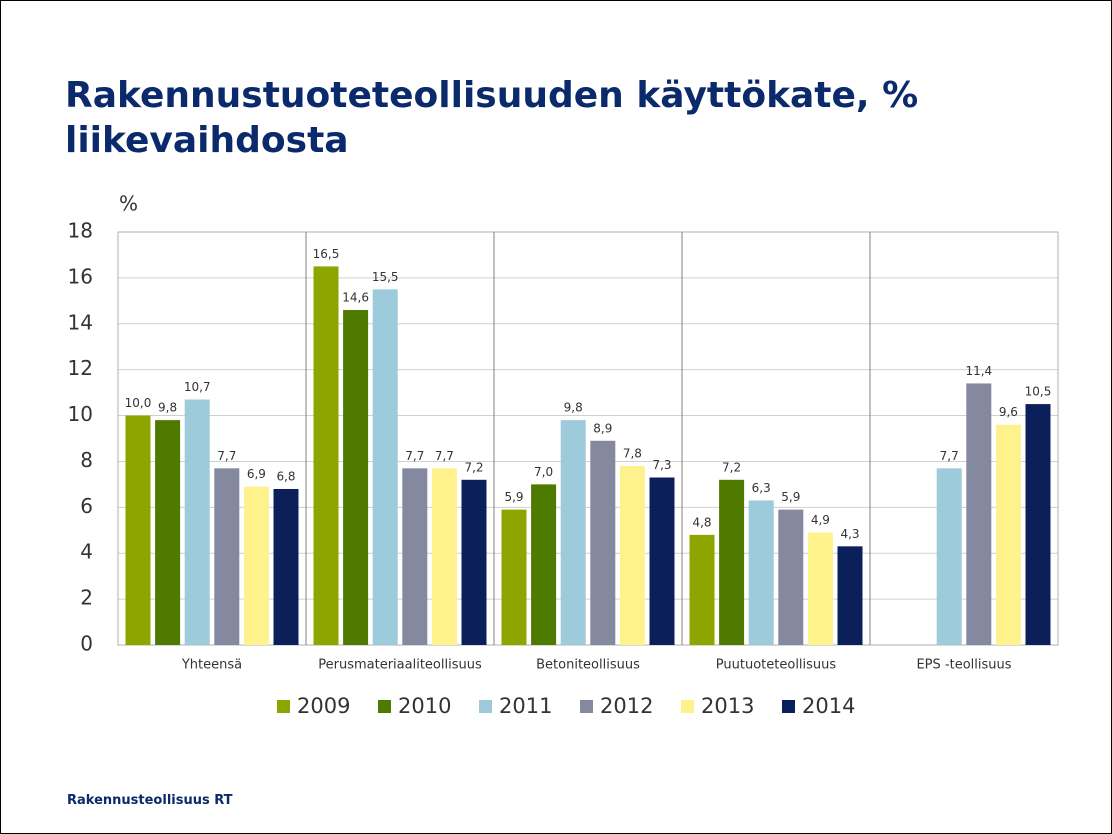 This screenshot has width=1112, height=834. Describe the element at coordinates (963, 665) in the screenshot. I see `x-tick-label: EPS -teollisuus` at that location.